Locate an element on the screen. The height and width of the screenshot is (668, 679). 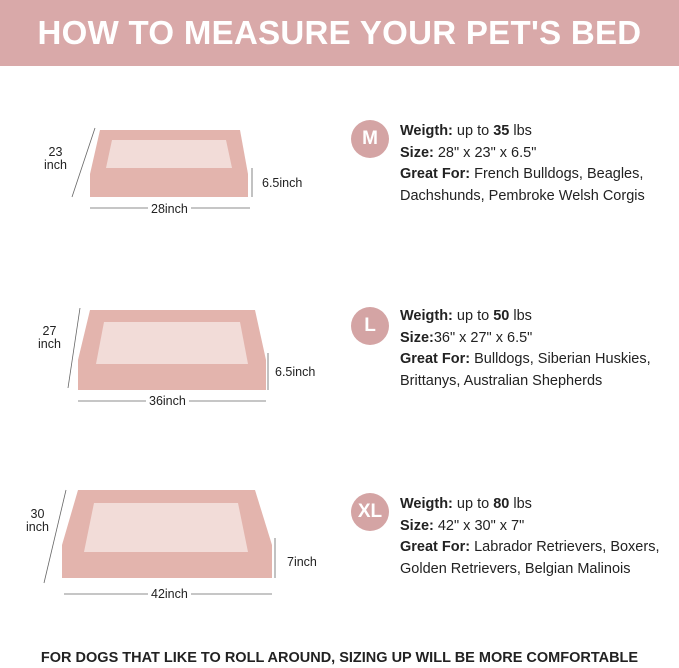
height-label-xl: 7inch is located at coordinates (302, 562).